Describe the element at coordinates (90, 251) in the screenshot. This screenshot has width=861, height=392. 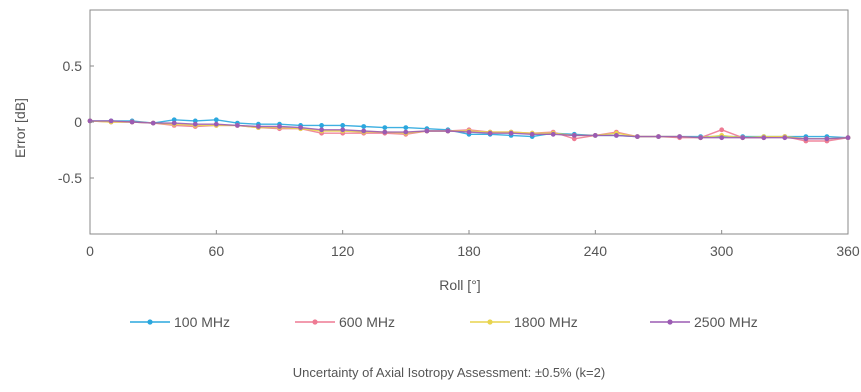
I see `x-tick-label: 0` at that location.